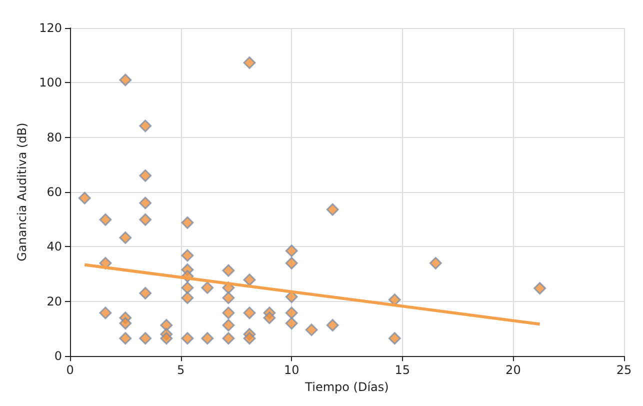 The height and width of the screenshot is (406, 643). I want to click on x-tick-label: 25, so click(624, 370).